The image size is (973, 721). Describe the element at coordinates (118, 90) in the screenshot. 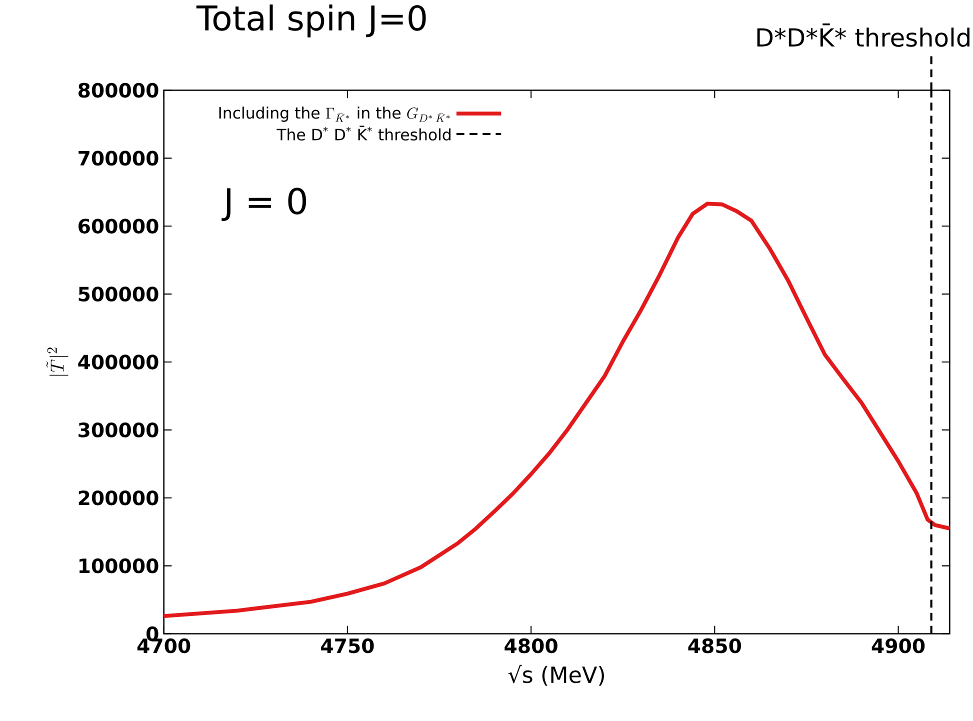

I see `y-tick-label: 800000` at that location.